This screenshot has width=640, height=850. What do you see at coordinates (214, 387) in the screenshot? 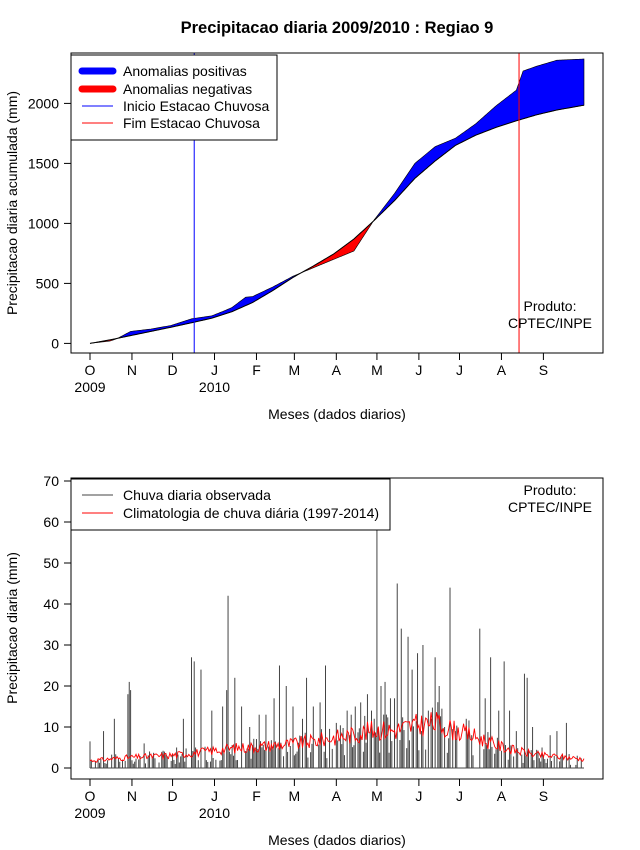
I see `chart1-year-label: 2010` at bounding box center [214, 387].